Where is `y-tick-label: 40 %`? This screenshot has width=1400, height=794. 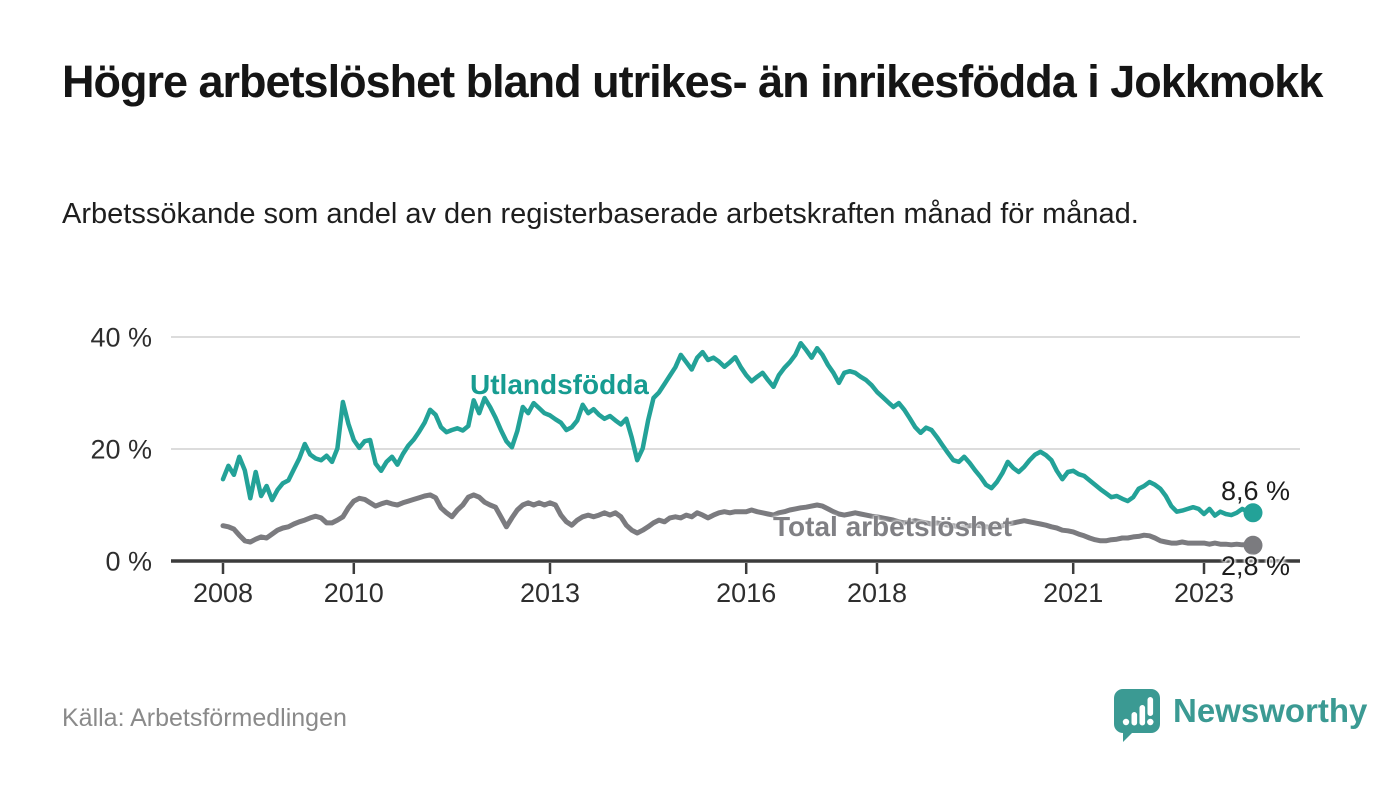 y-tick-label: 40 % is located at coordinates (121, 338).